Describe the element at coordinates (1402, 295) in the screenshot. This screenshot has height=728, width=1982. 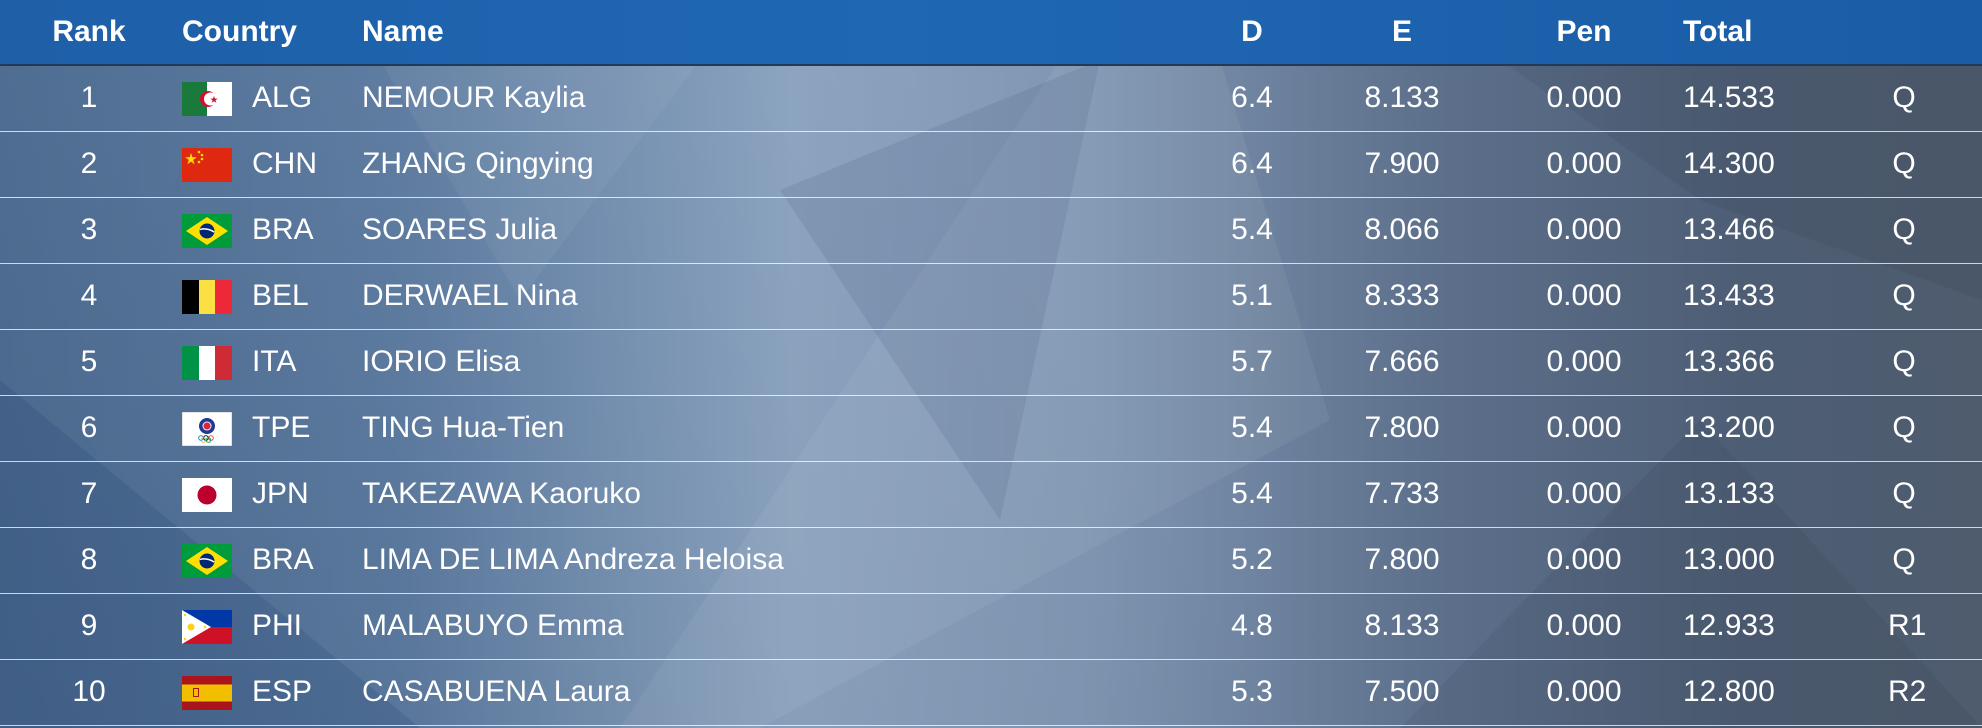
I see `e-score: 8.333` at that location.